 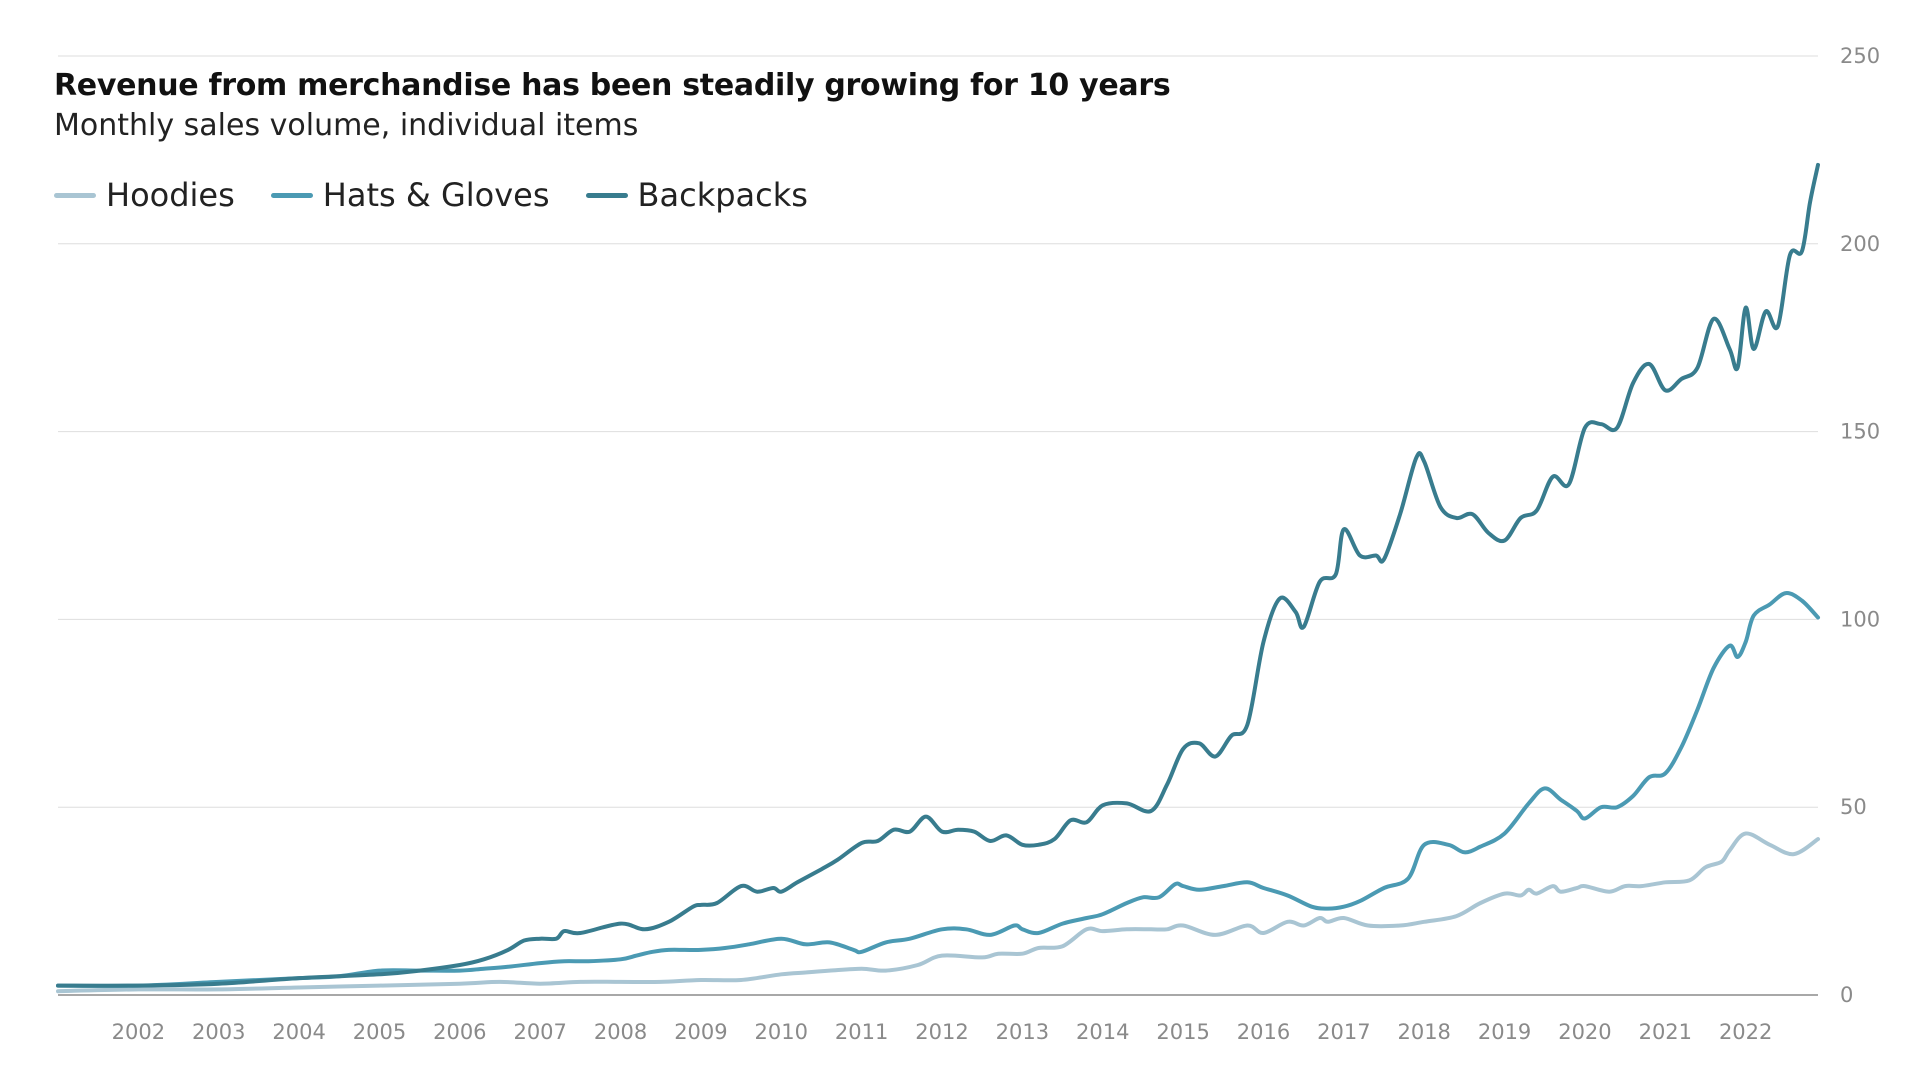 I want to click on y-tick-label-100: 100, so click(x=1860, y=619).